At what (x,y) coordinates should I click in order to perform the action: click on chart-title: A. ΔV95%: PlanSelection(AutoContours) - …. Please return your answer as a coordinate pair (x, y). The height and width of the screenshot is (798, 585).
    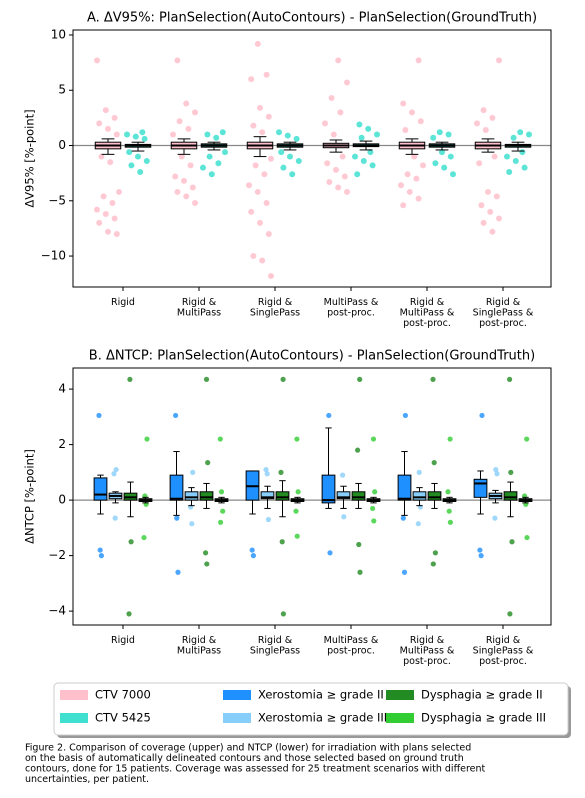
    Looking at the image, I should click on (312, 18).